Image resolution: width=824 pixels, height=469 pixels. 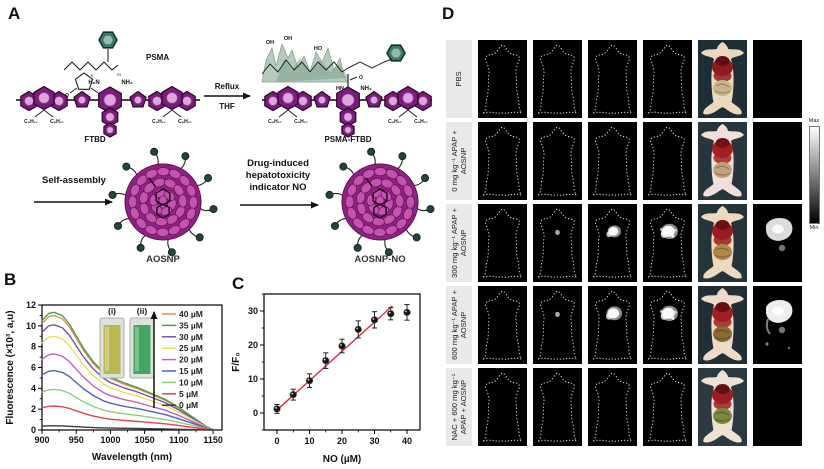 What do you see at coordinates (33, 409) in the screenshot?
I see `svg-text: 2` at bounding box center [33, 409].